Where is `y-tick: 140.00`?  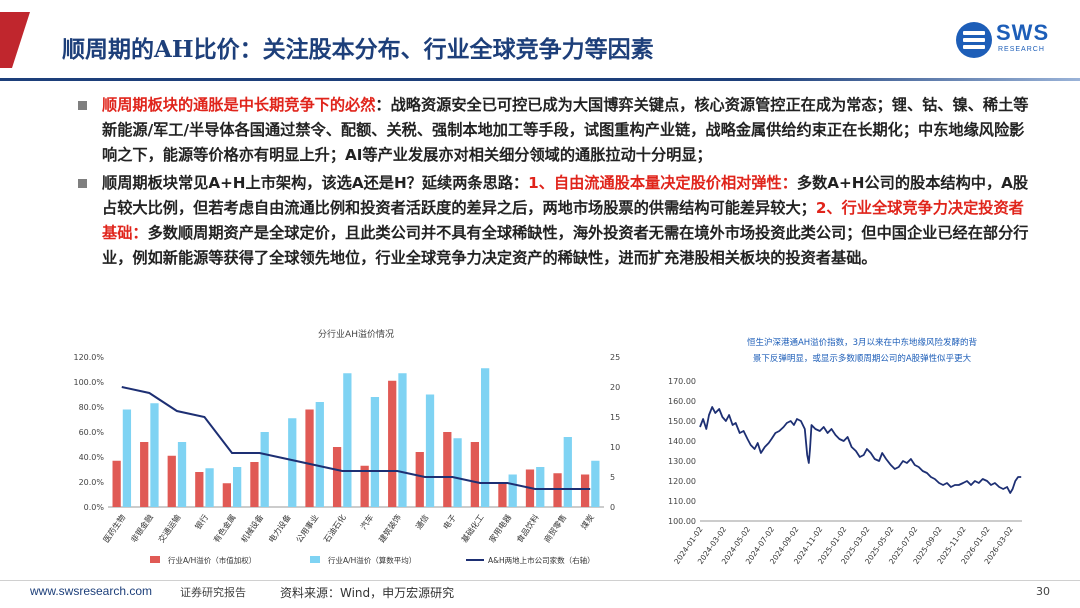
y-tick: 140.00 is located at coordinates (682, 441).